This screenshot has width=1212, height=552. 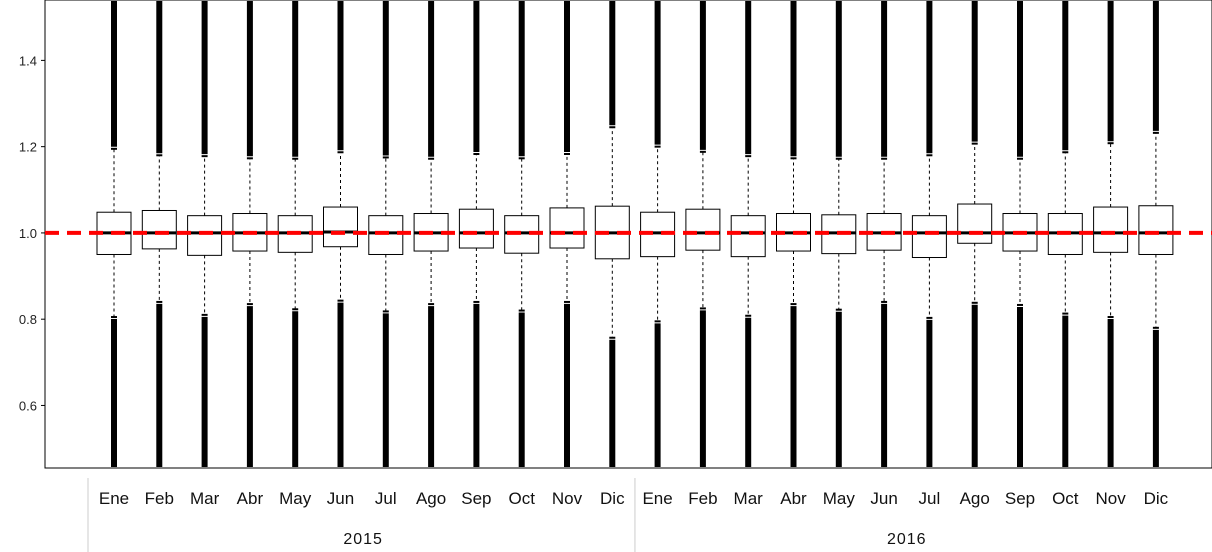 I want to click on x-tick-label-2016-dic: Dic, so click(x=1156, y=498).